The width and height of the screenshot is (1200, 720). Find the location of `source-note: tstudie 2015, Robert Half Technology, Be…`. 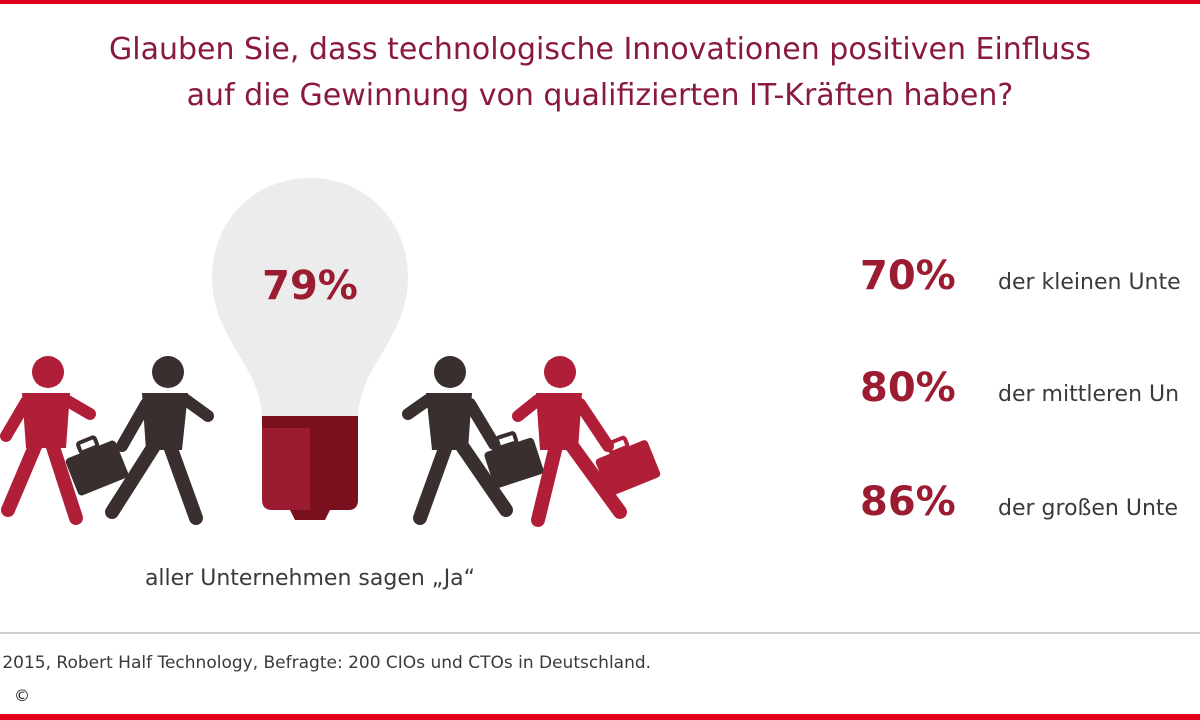

source-note: tstudie 2015, Robert Half Technology, Be… is located at coordinates (500, 664).